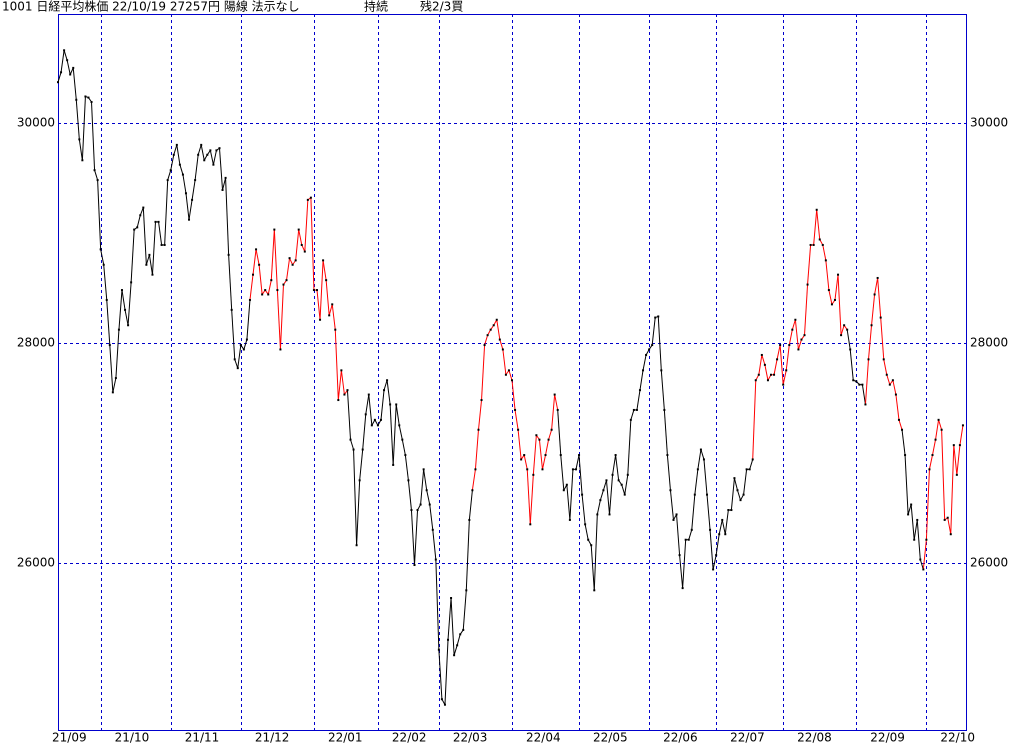 The image size is (1024, 745). Describe the element at coordinates (814, 738) in the screenshot. I see `x-tick-label: 22/08` at that location.